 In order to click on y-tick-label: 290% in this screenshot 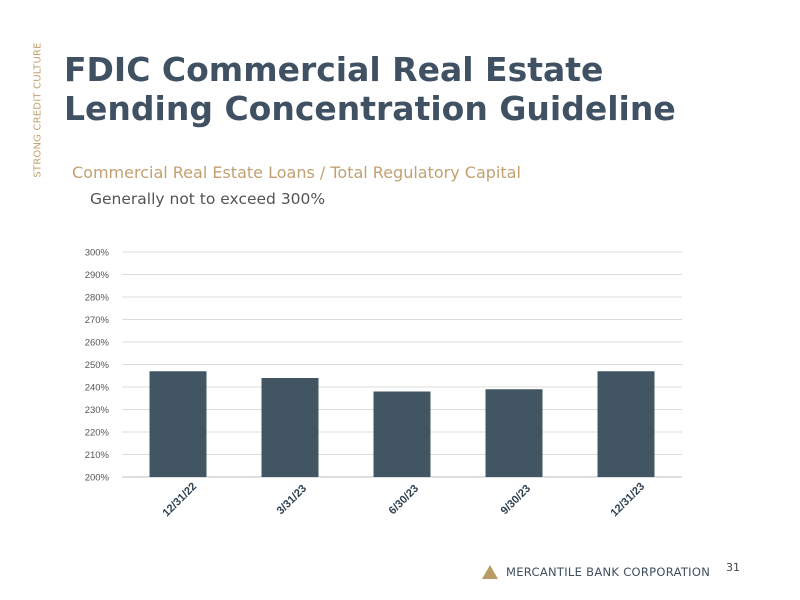, I will do `click(97, 275)`.